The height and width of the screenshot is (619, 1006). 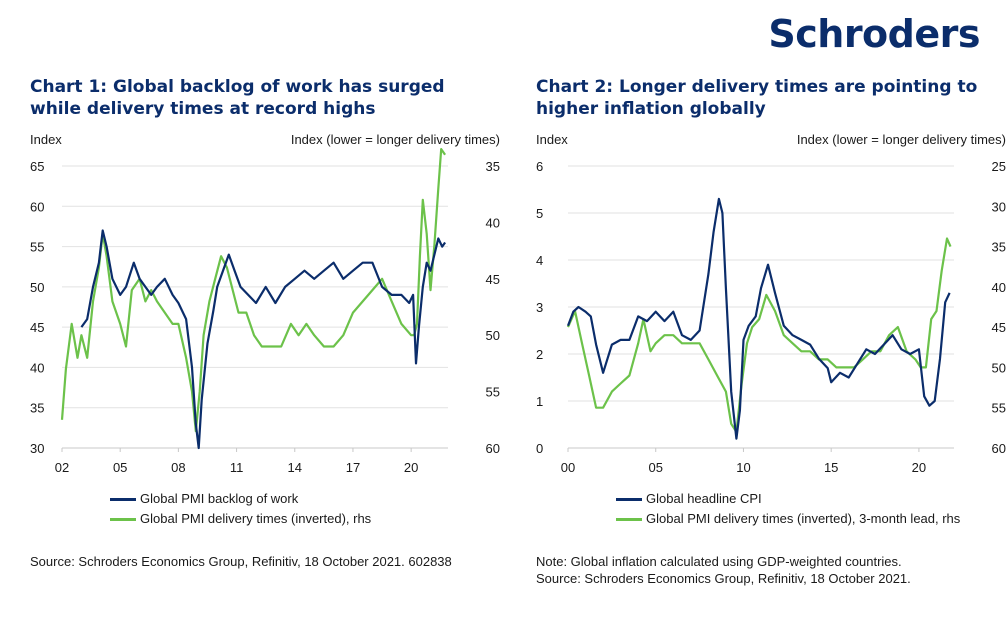 What do you see at coordinates (831, 467) in the screenshot?
I see `x-tick-label: 15` at bounding box center [831, 467].